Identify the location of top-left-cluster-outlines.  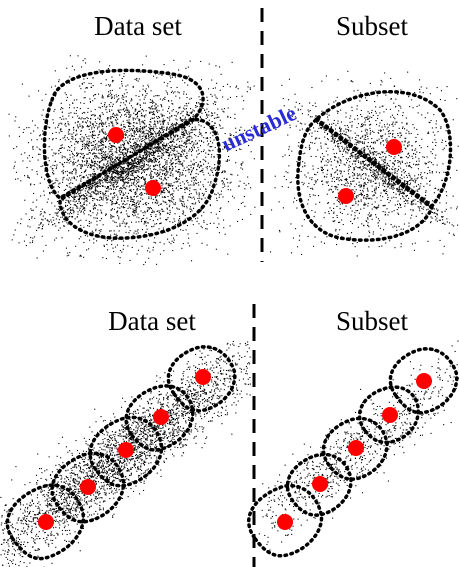
(132, 154).